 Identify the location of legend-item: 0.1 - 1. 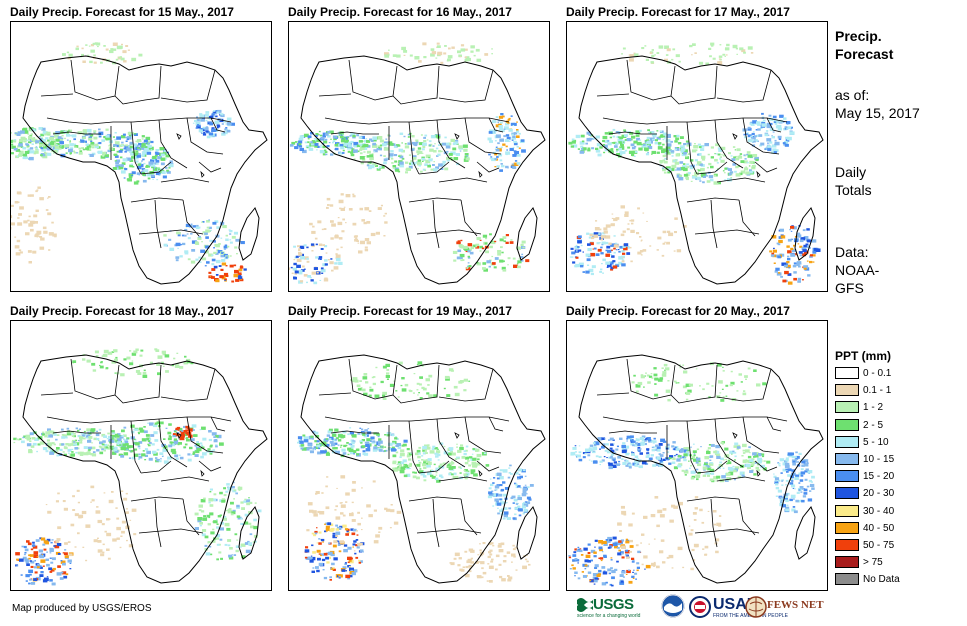
(900, 390).